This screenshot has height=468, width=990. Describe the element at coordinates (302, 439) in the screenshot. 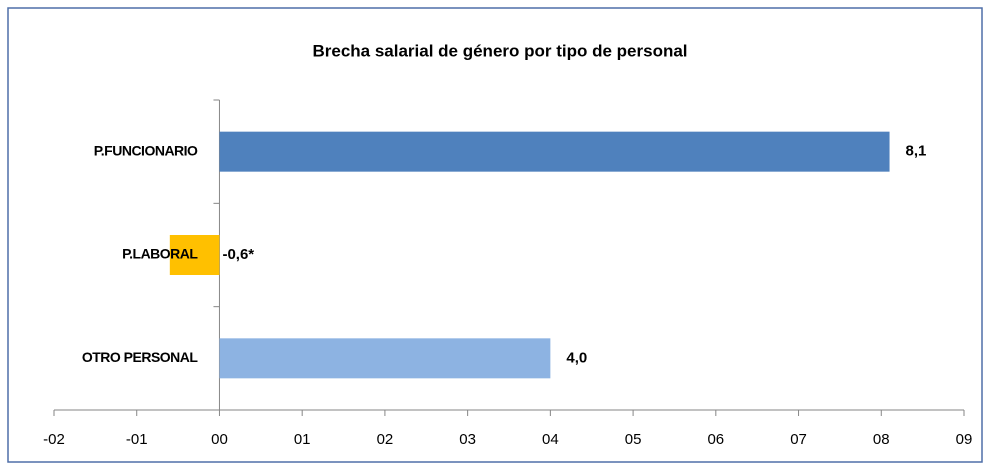

I see `x-tick-label: 01` at that location.